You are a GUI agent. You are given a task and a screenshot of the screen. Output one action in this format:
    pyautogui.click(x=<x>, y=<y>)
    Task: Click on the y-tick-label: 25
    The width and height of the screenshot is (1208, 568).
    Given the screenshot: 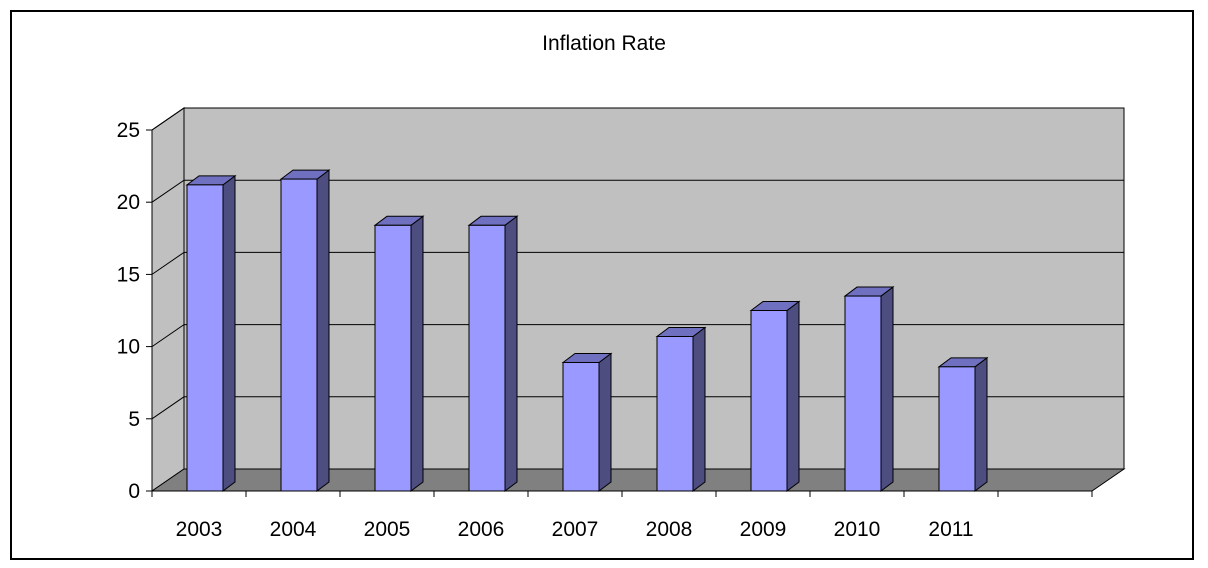 What is the action you would take?
    pyautogui.click(x=128, y=130)
    